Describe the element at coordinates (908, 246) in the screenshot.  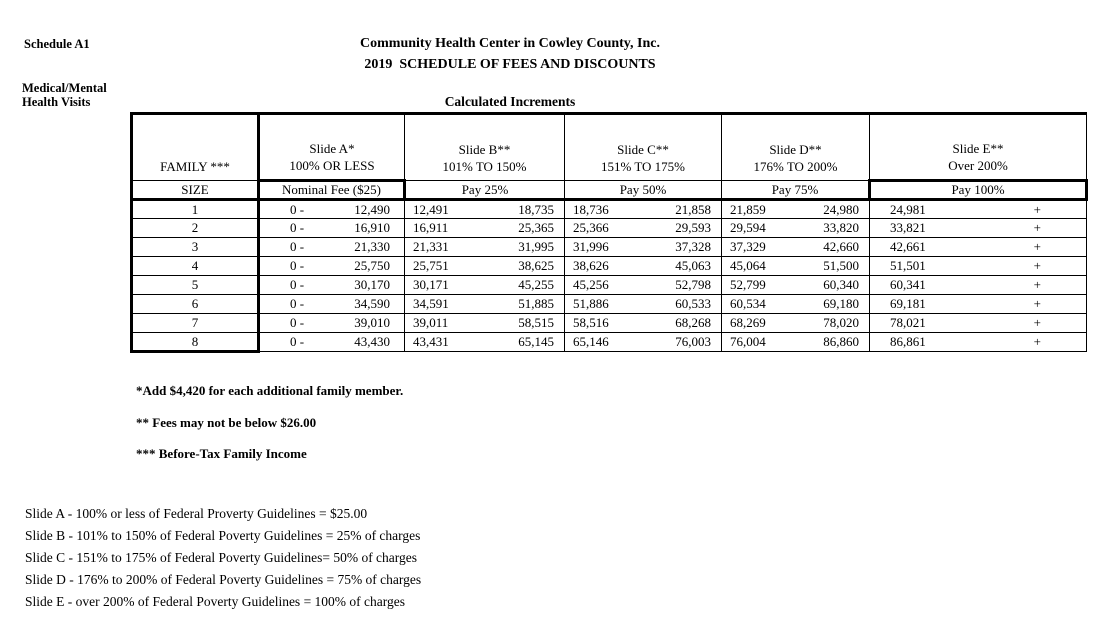
I see `value-low: 42,661` at that location.